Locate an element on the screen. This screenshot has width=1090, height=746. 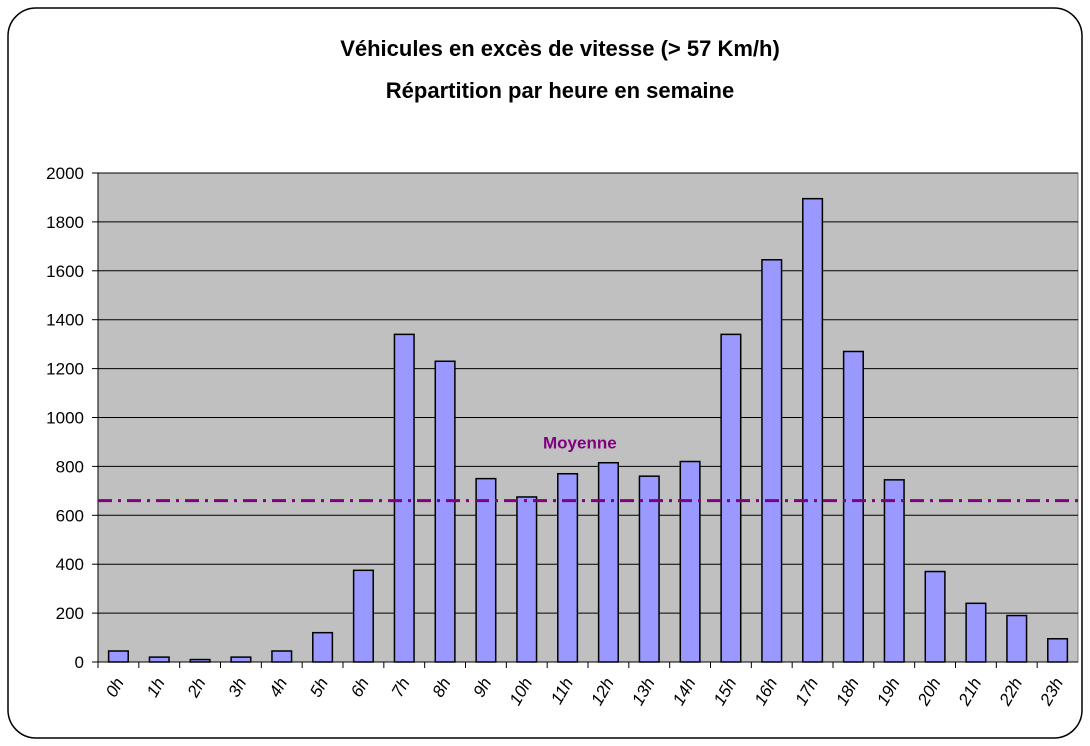
y-tick-label: 1600 is located at coordinates (65, 271).